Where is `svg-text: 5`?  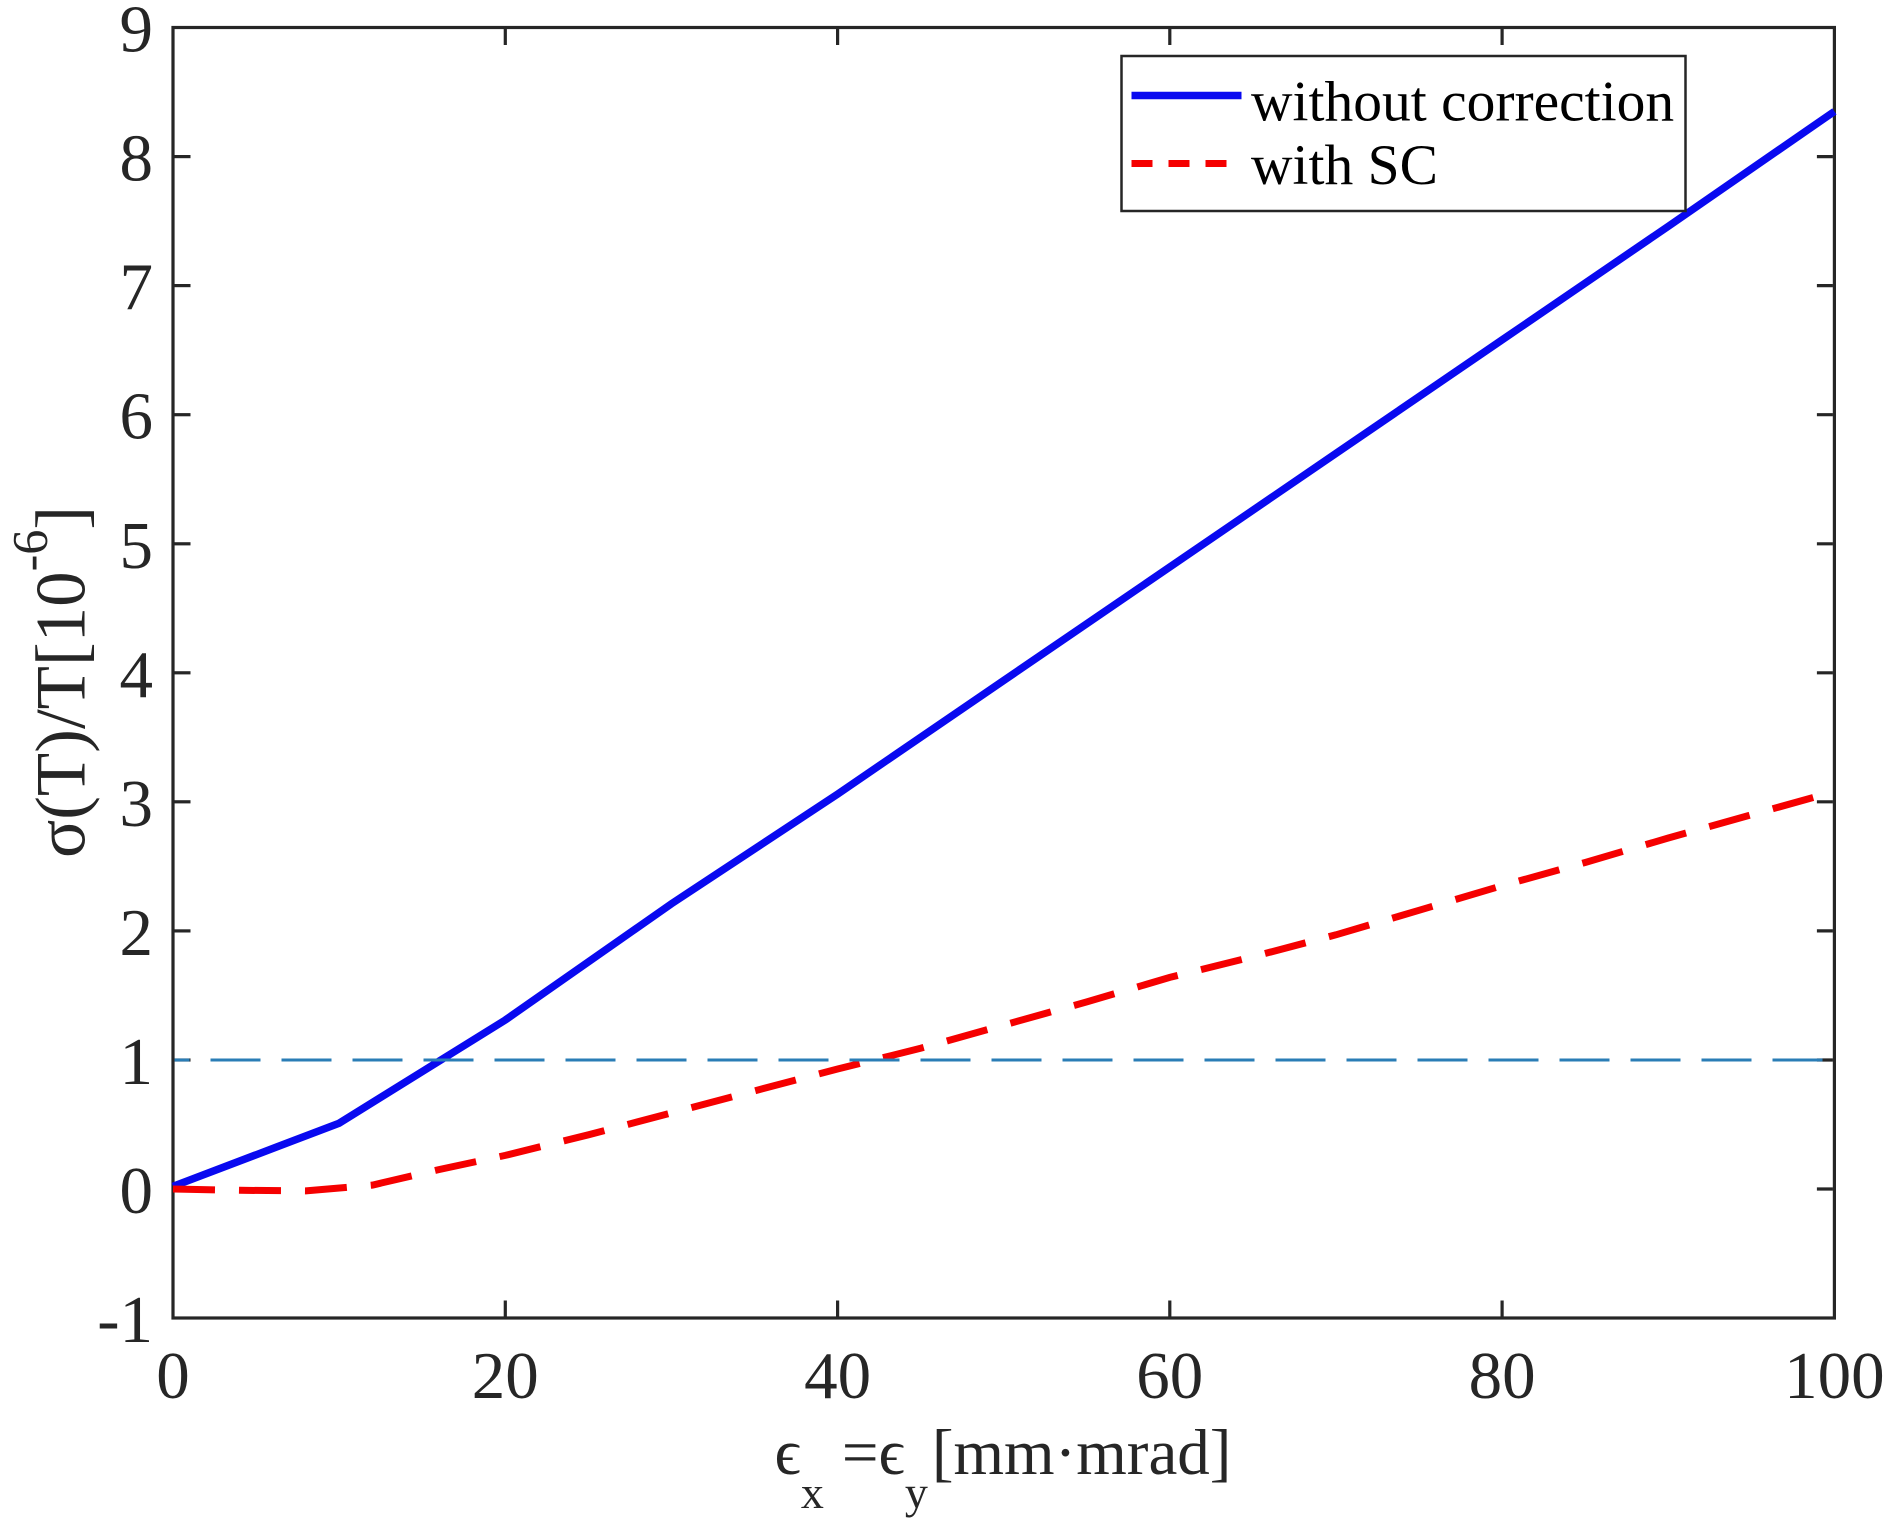 svg-text: 5 is located at coordinates (137, 546).